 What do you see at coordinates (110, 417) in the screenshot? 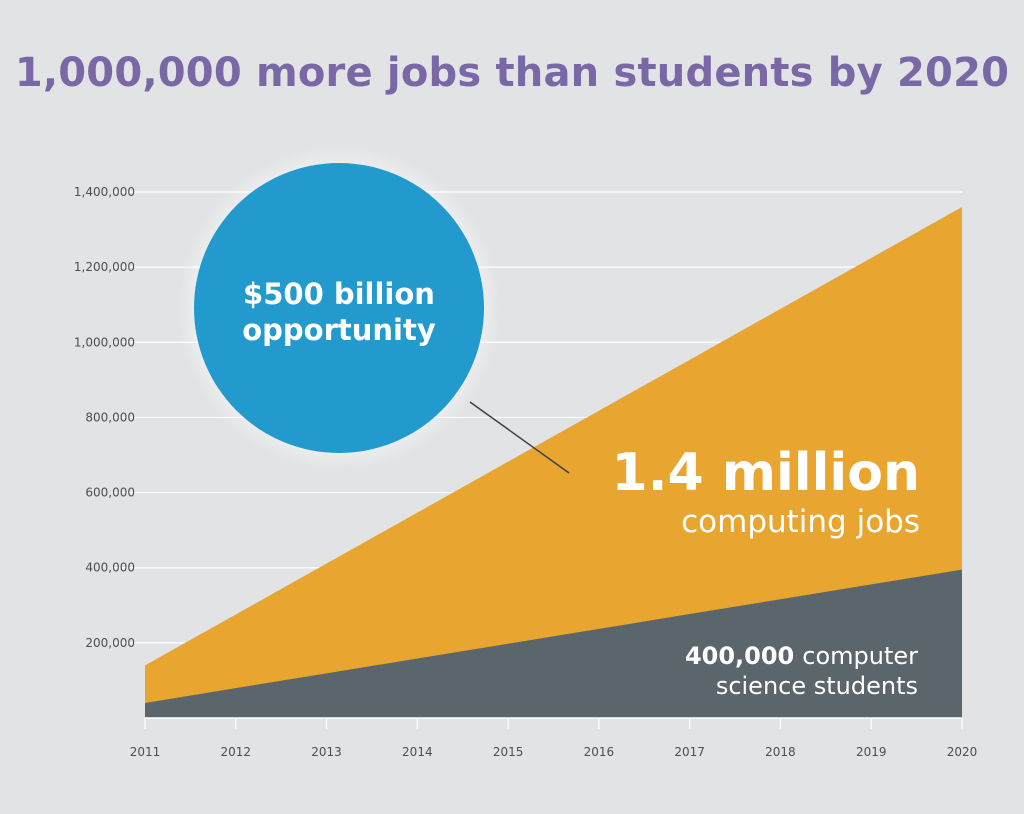
I see `y-tick-label: 800,000` at bounding box center [110, 417].